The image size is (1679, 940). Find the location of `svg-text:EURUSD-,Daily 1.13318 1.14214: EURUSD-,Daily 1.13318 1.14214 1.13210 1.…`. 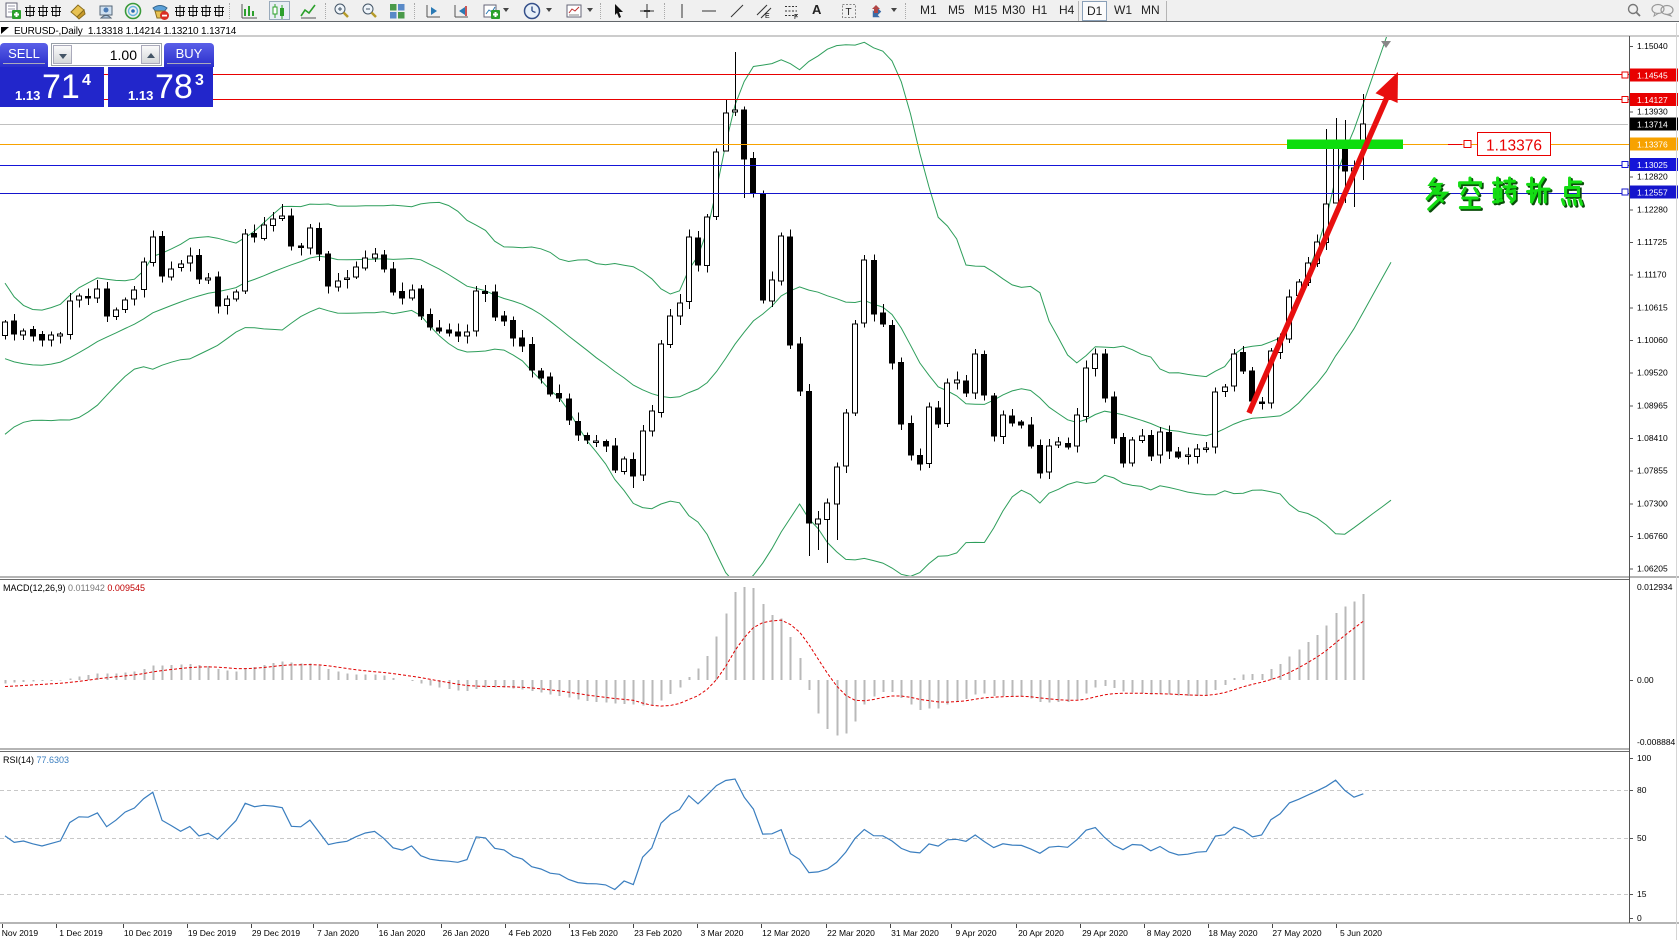

svg-text:EURUSD-,Daily 1.13318 1.14214: EURUSD-,Daily 1.13318 1.14214 1.13210 1.… is located at coordinates (125, 31).